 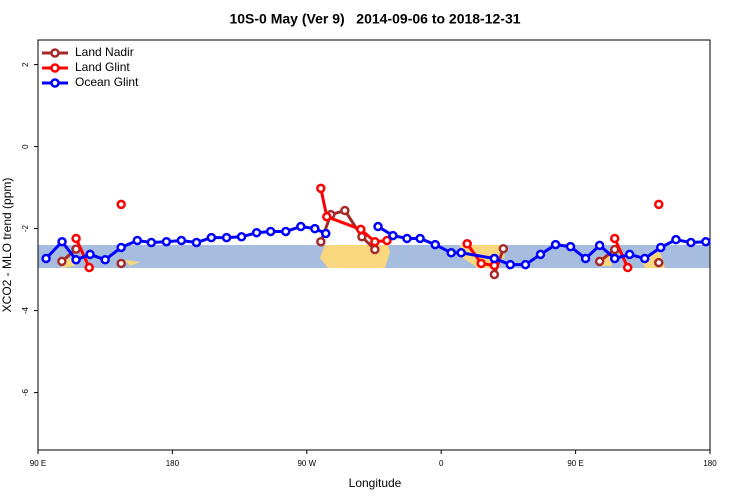 What do you see at coordinates (25, 310) in the screenshot?
I see `y-tick-label: -4` at bounding box center [25, 310].